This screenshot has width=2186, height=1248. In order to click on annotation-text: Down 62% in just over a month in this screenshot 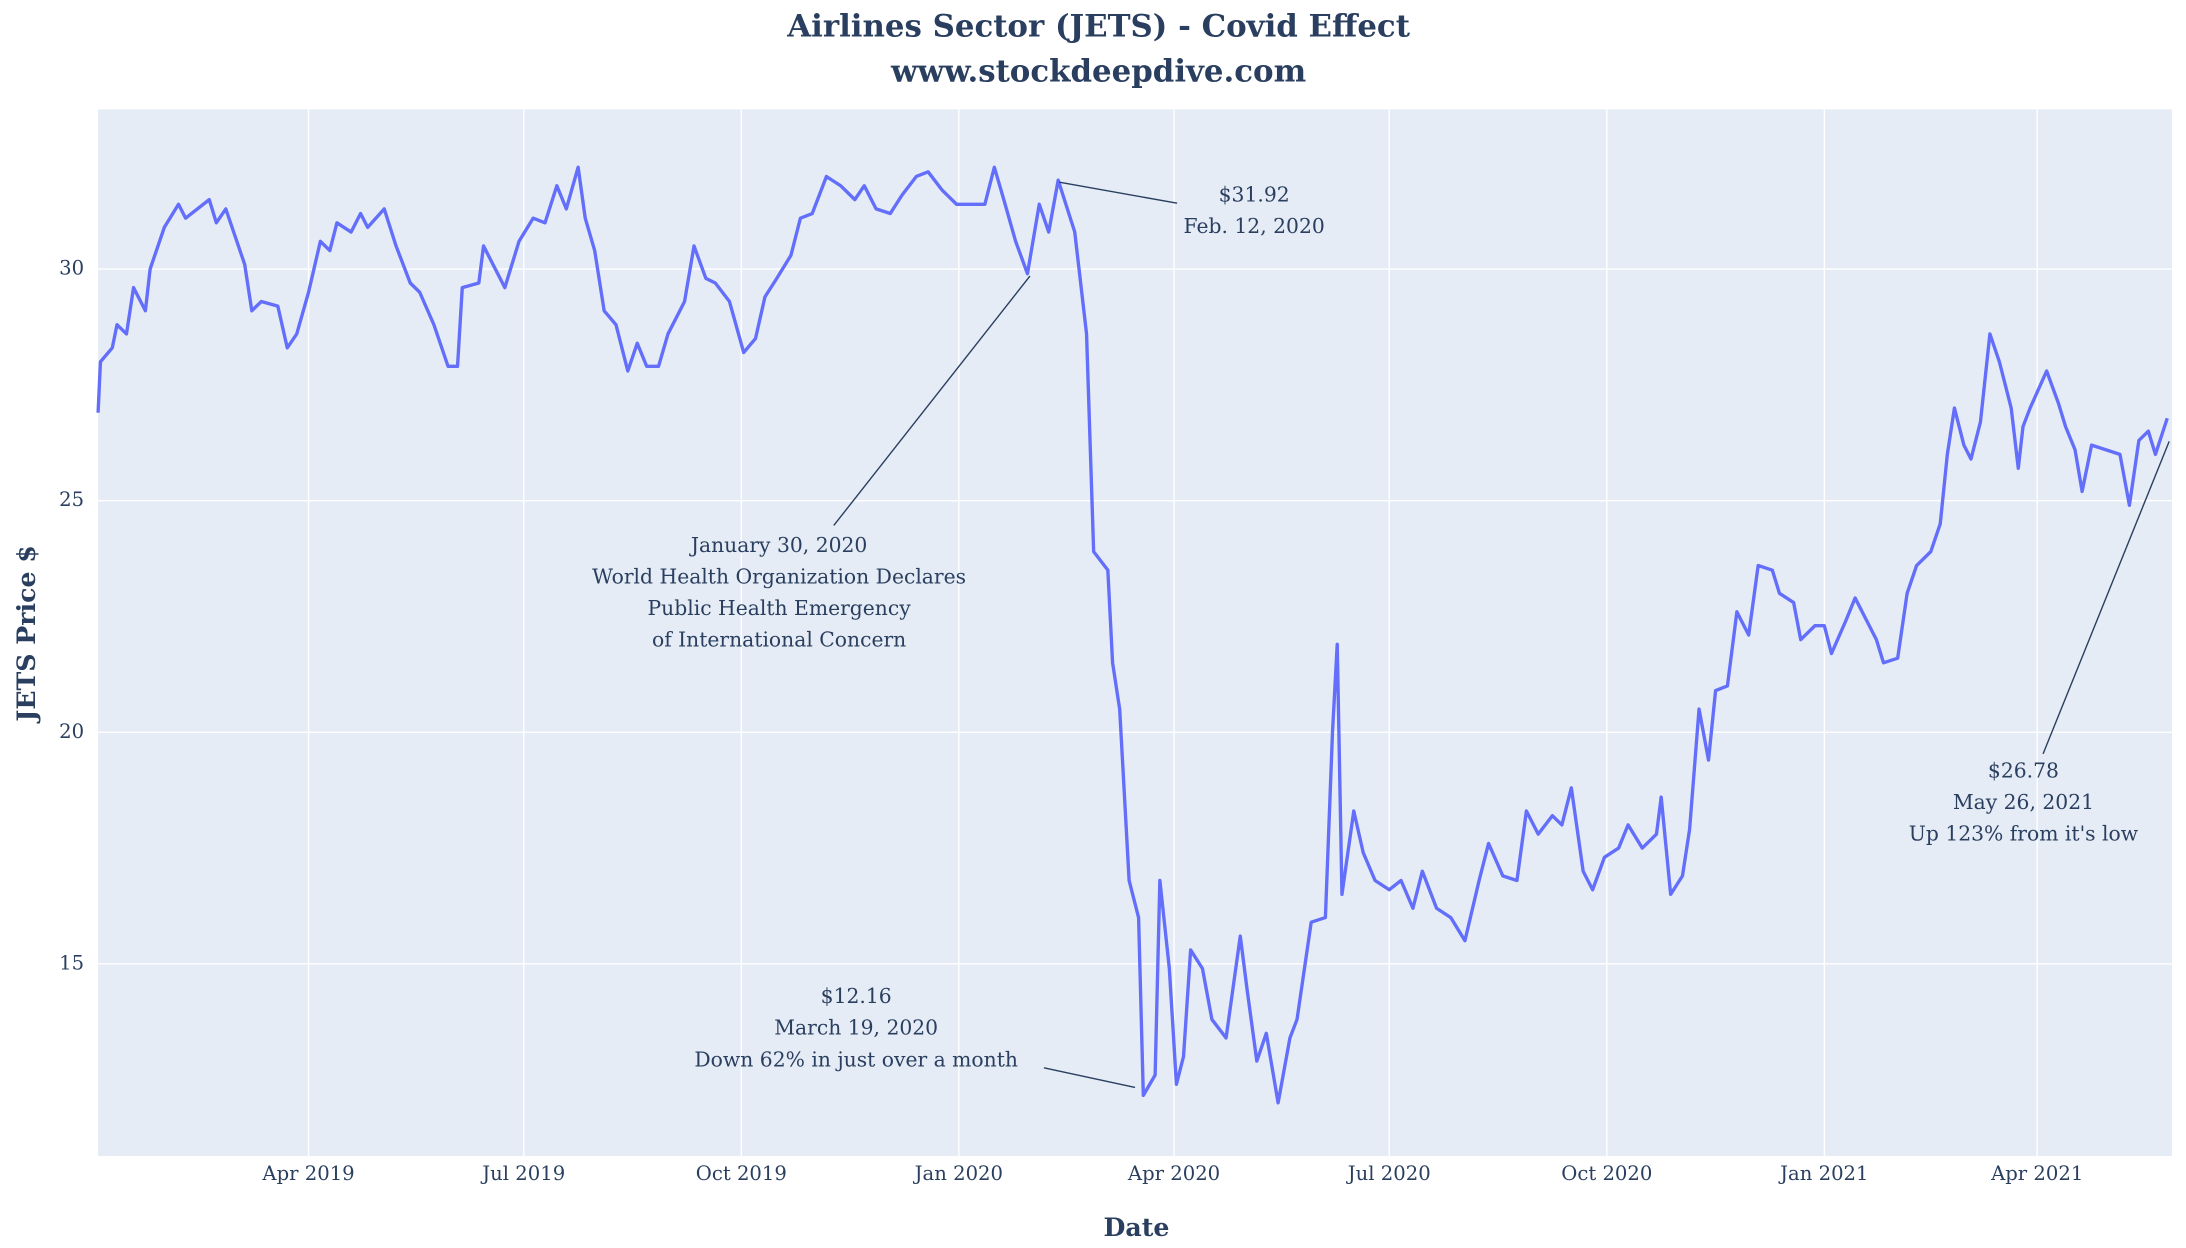, I will do `click(856, 1059)`.